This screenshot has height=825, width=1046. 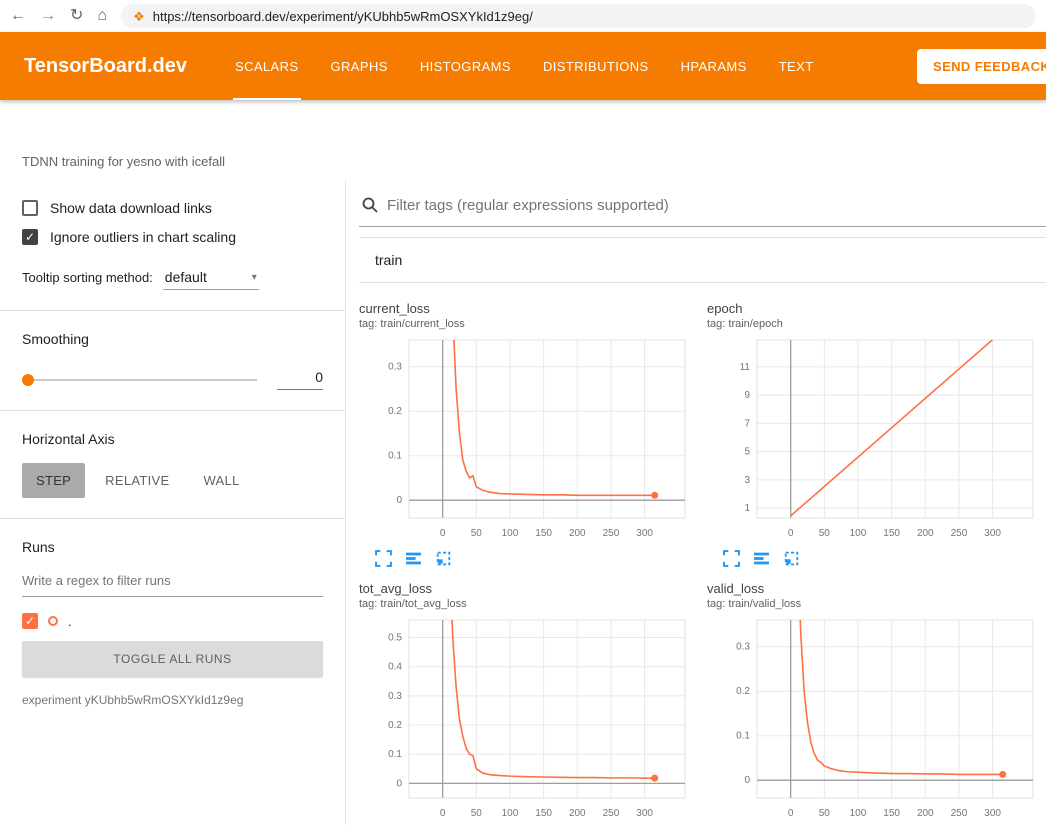 I want to click on back-icon: ←, so click(x=18, y=15).